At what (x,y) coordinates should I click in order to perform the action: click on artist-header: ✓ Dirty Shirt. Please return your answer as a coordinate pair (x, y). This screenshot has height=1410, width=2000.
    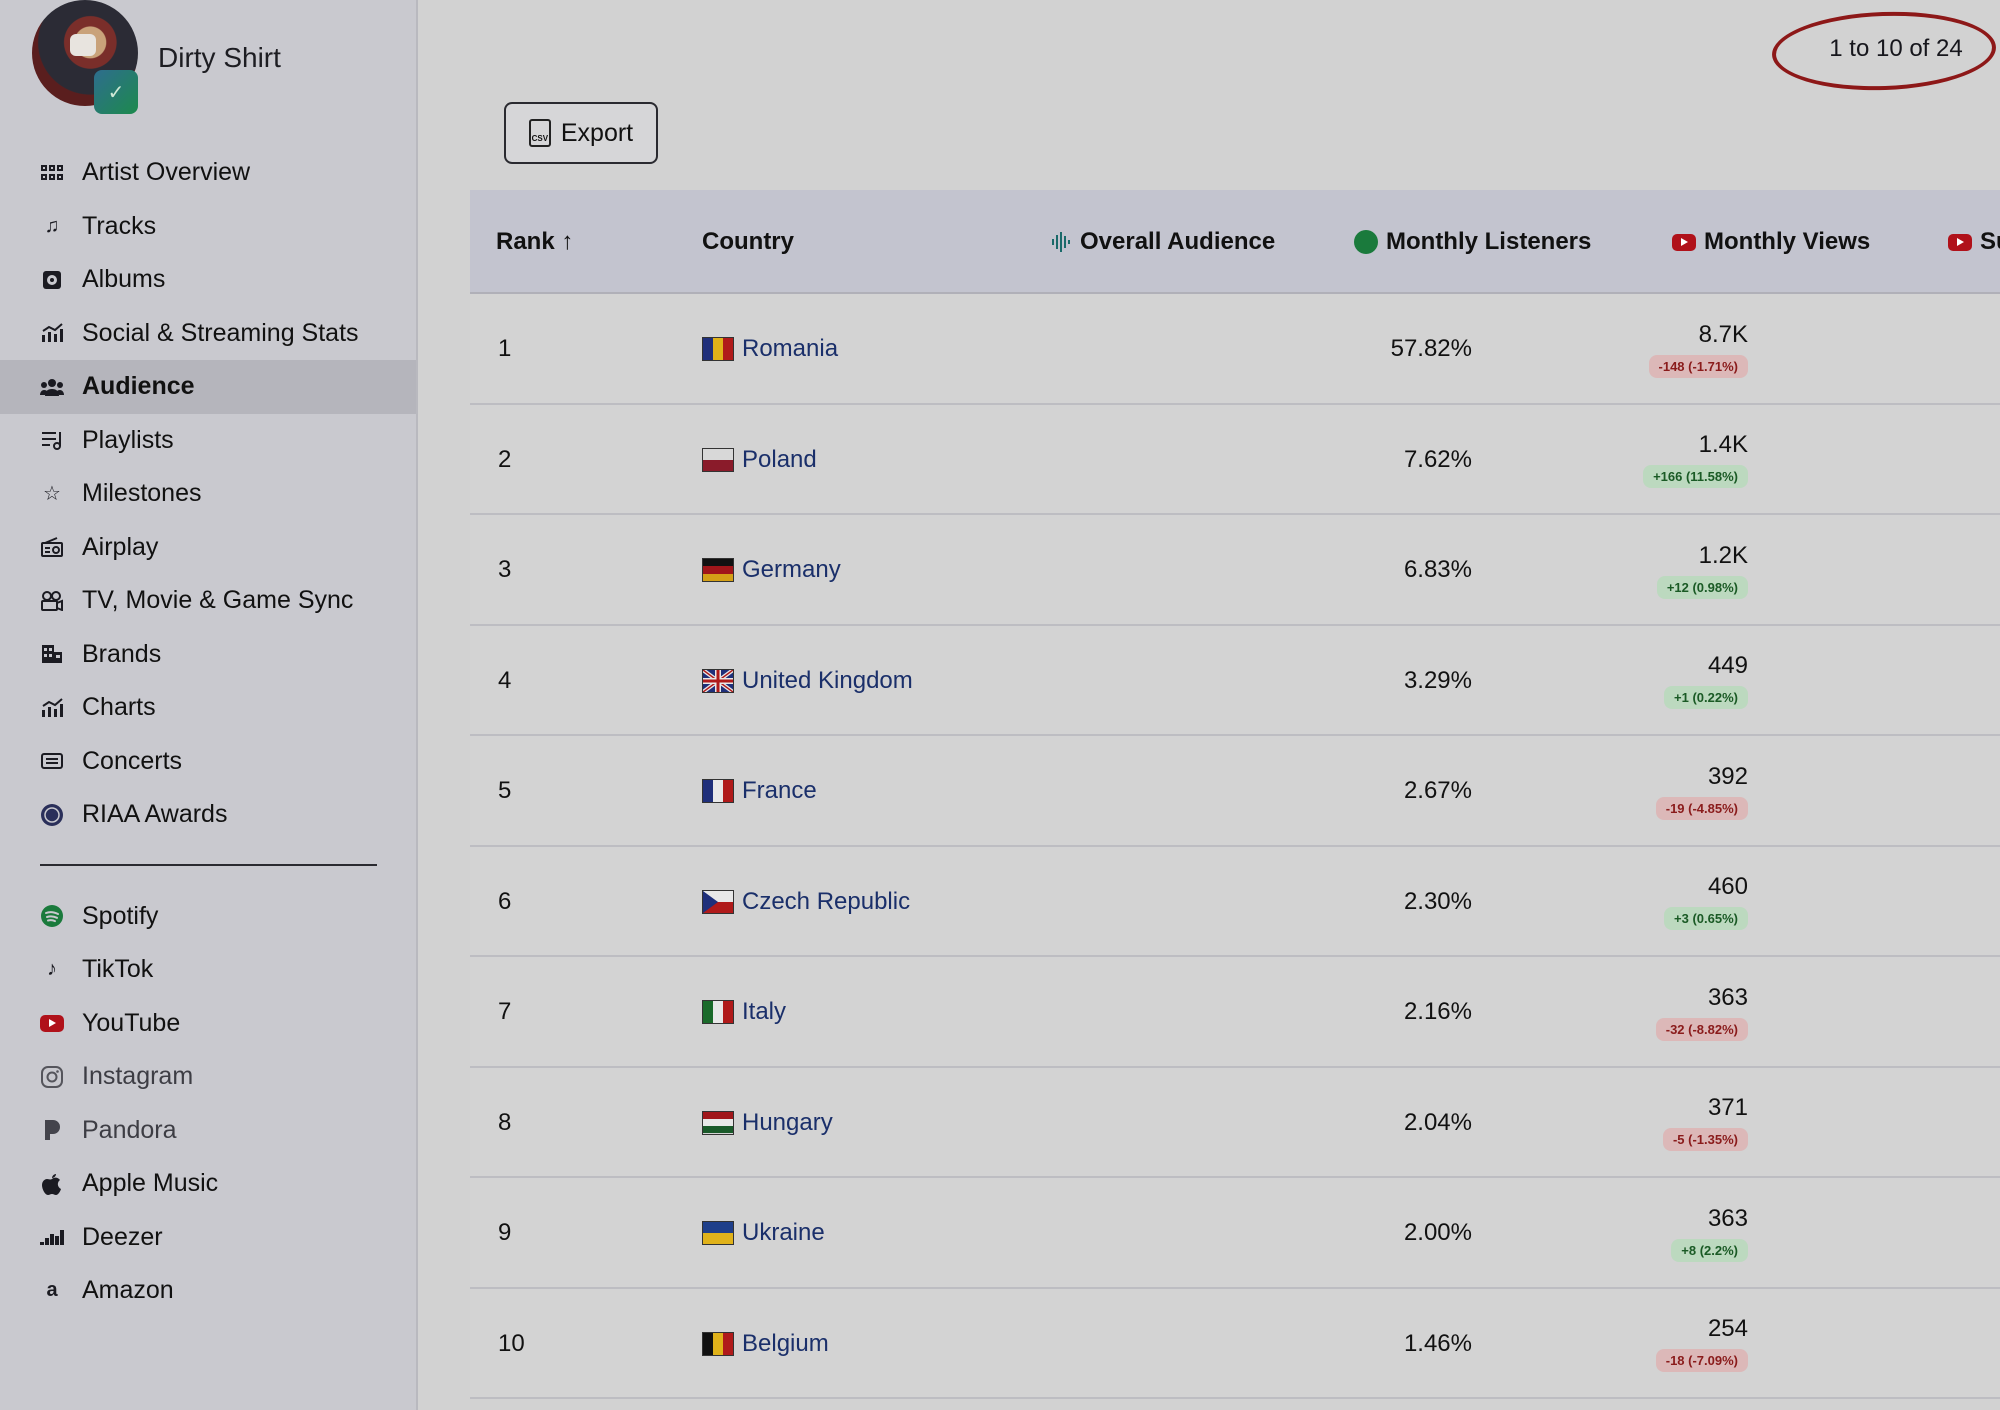
    Looking at the image, I should click on (222, 57).